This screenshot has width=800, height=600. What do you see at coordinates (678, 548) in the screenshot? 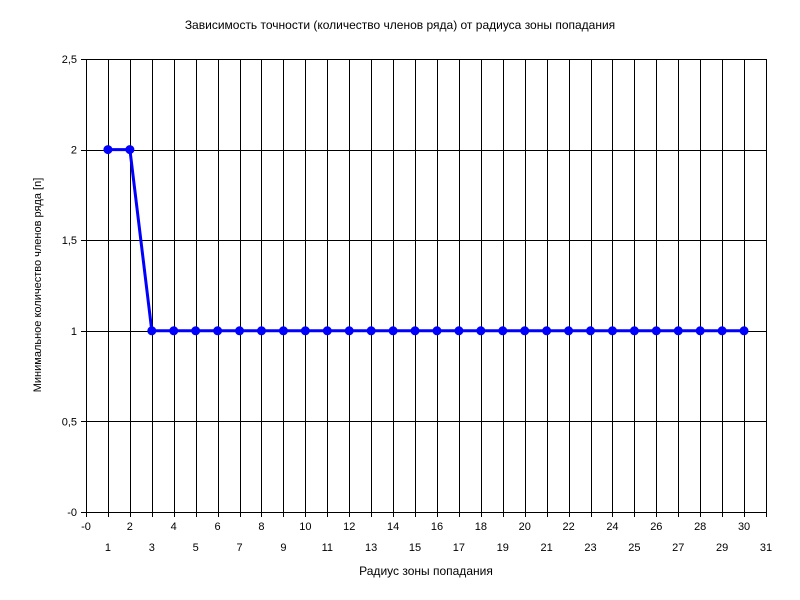
I see `x-tick-label: 27` at bounding box center [678, 548].